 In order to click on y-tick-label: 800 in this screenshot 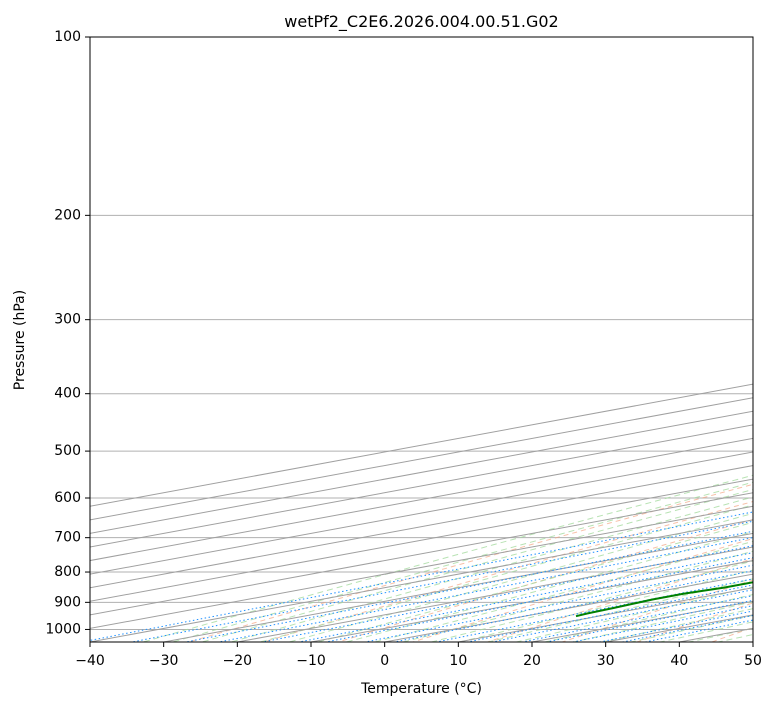, I will do `click(67, 572)`.